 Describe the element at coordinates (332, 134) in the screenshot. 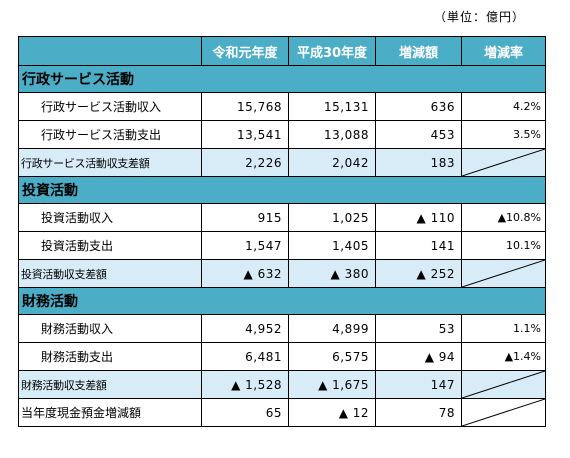

I see `value-h30: 13,088` at that location.